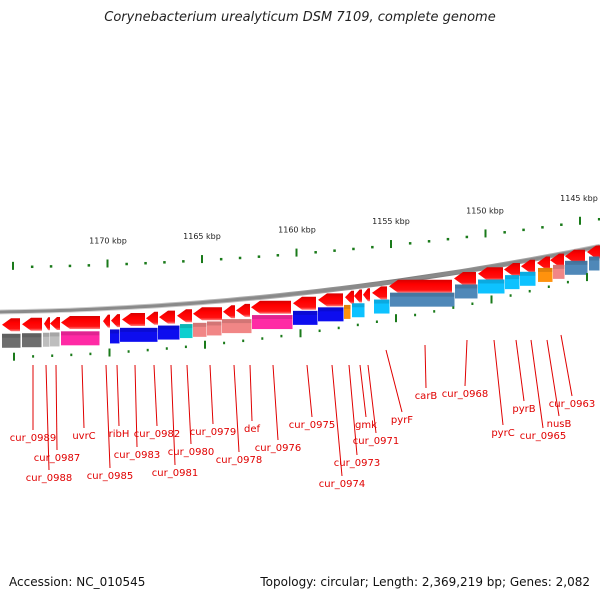 This screenshot has height=600, width=600. Describe the element at coordinates (83, 436) in the screenshot. I see `gene-label: uvrC` at that location.